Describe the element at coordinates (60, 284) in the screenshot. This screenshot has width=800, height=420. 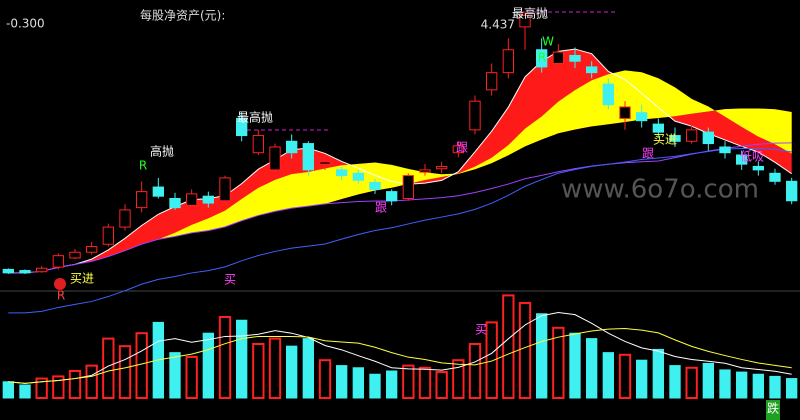
I see `signal-ball` at that location.